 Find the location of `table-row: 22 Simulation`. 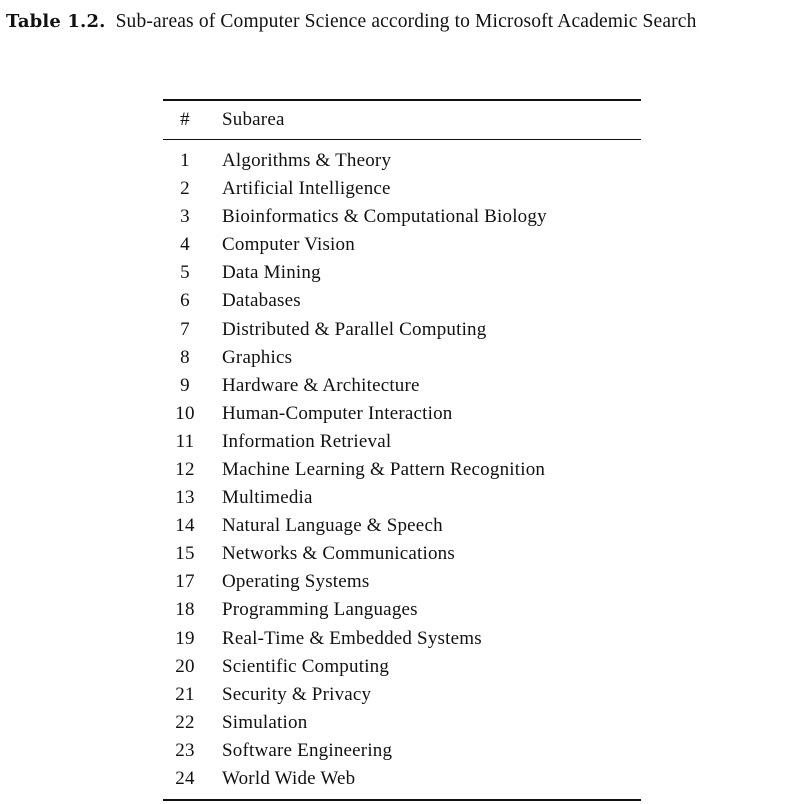

table-row: 22 Simulation is located at coordinates (402, 723).